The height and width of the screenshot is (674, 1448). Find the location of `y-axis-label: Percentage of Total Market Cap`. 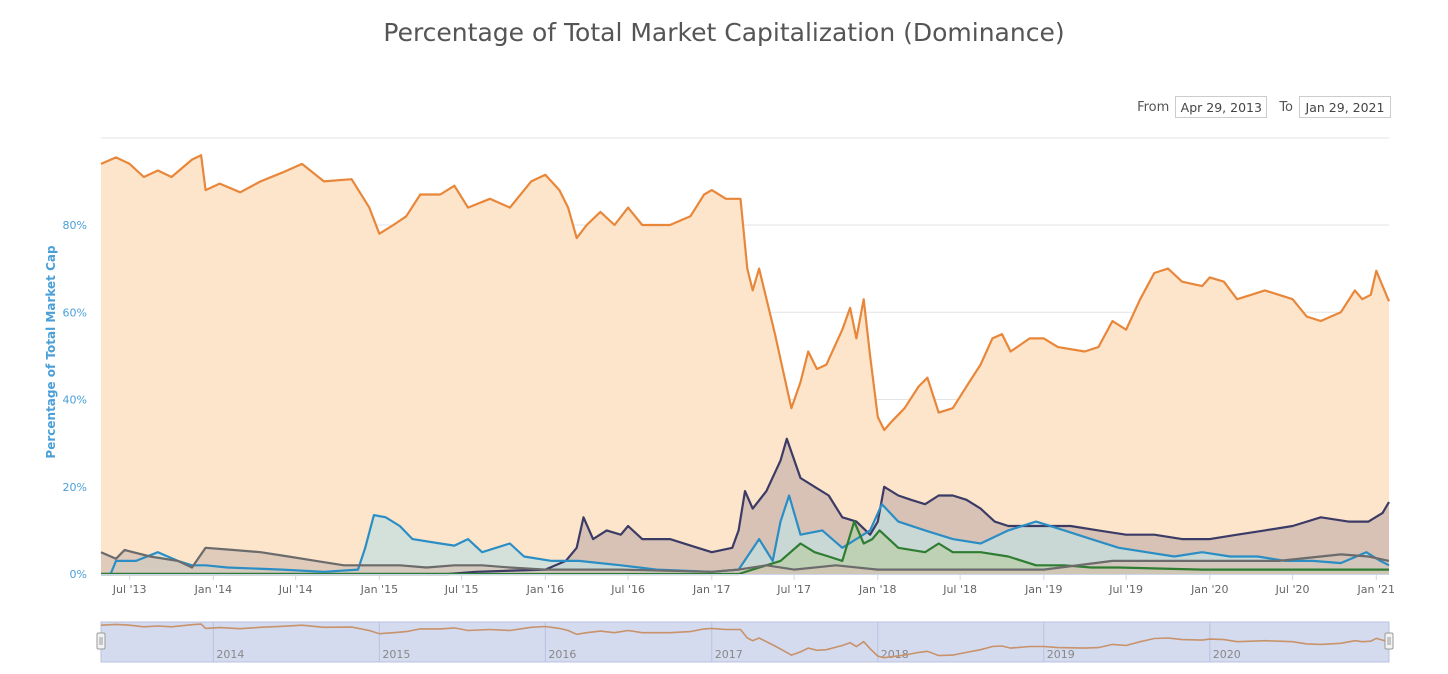

y-axis-label: Percentage of Total Market Cap is located at coordinates (51, 352).